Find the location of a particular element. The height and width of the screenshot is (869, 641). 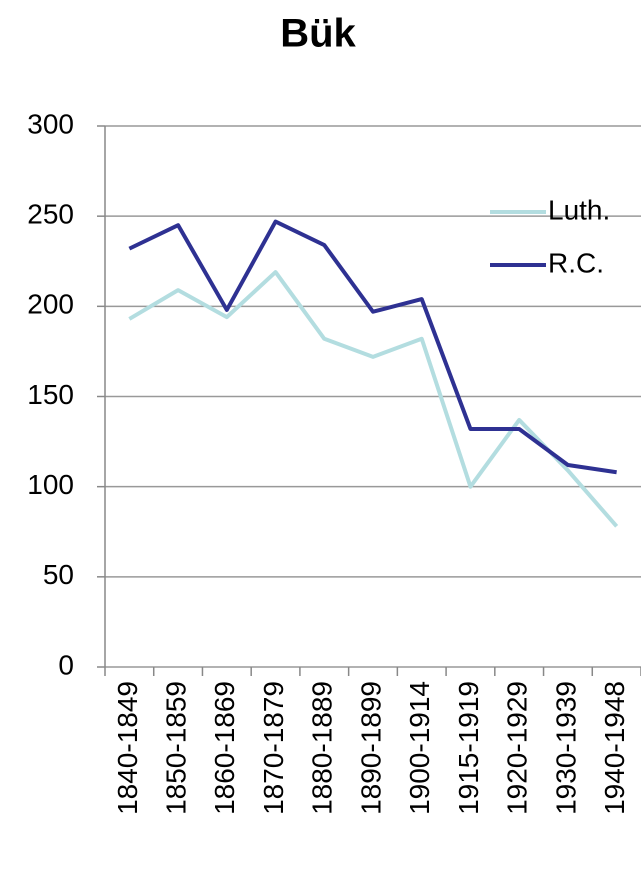

x-tick-label: 1850-1859 is located at coordinates (175, 748).